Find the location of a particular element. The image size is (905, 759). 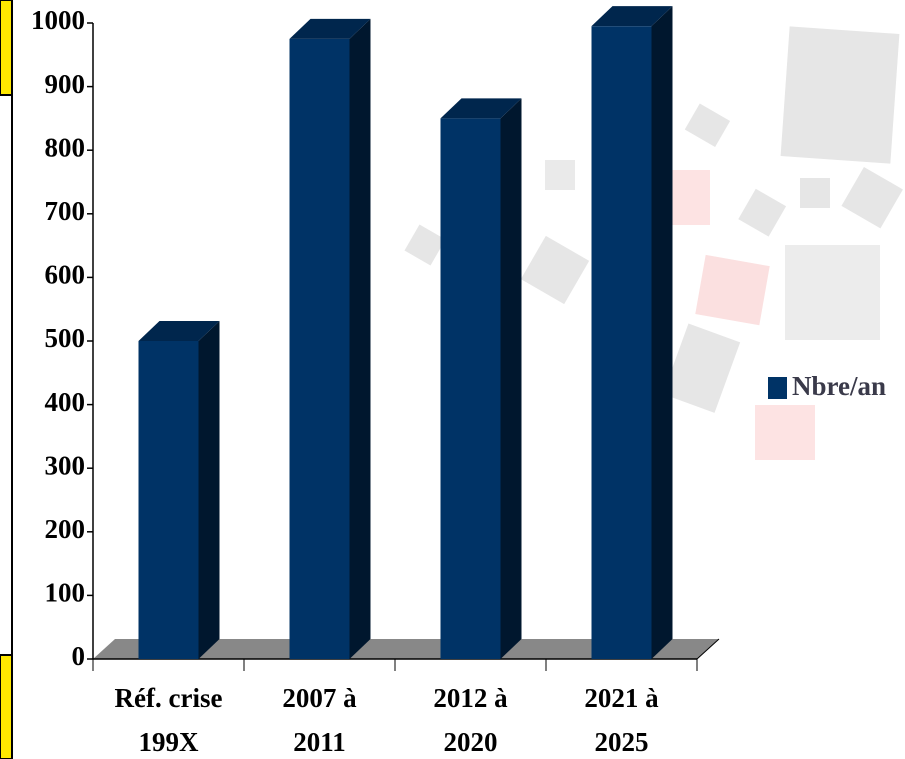

floor-edge is located at coordinates (708, 649).